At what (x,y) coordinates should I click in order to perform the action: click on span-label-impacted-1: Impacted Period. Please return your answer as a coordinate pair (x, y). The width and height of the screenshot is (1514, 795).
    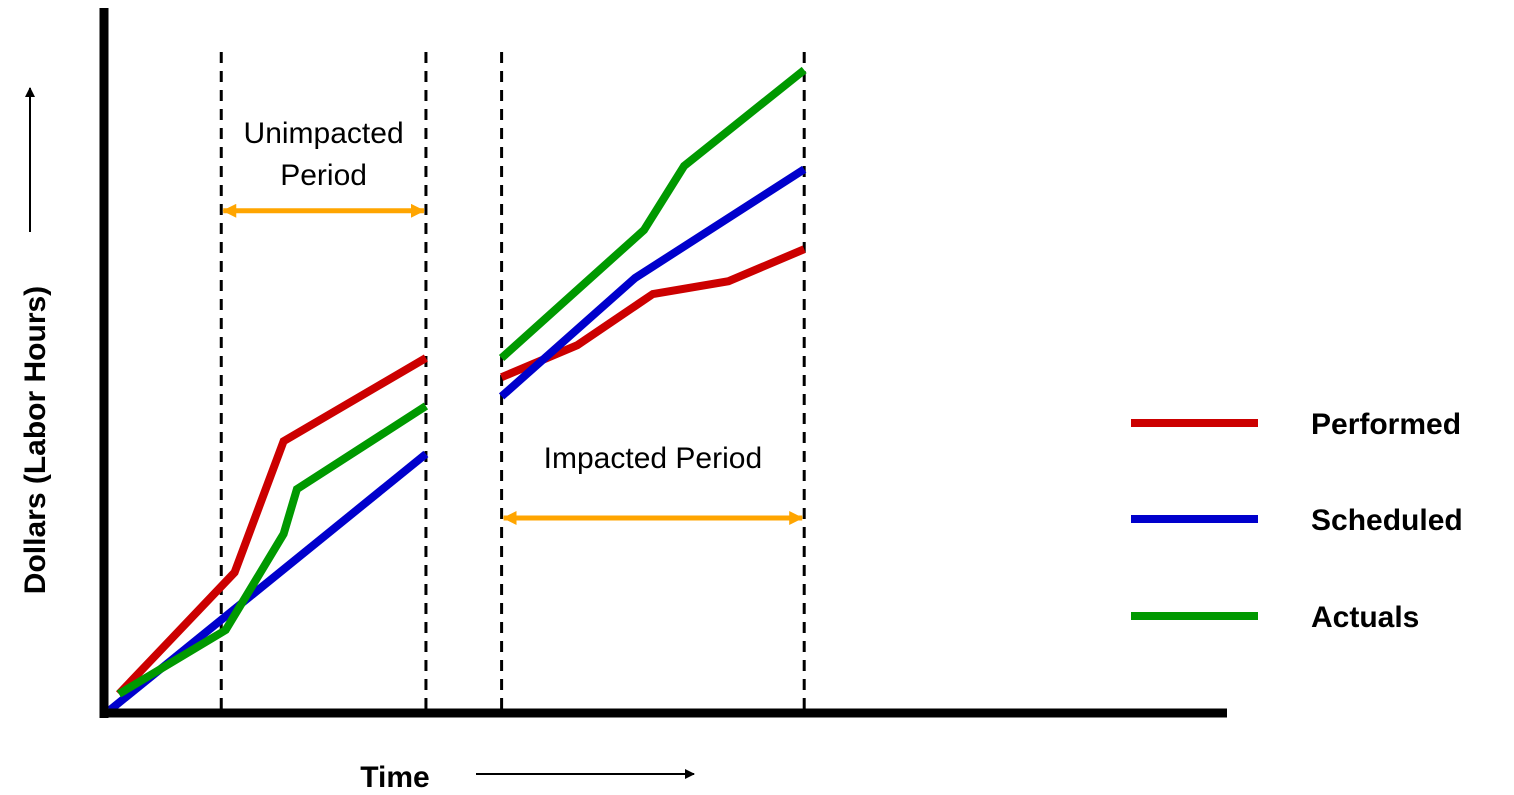
    Looking at the image, I should click on (653, 458).